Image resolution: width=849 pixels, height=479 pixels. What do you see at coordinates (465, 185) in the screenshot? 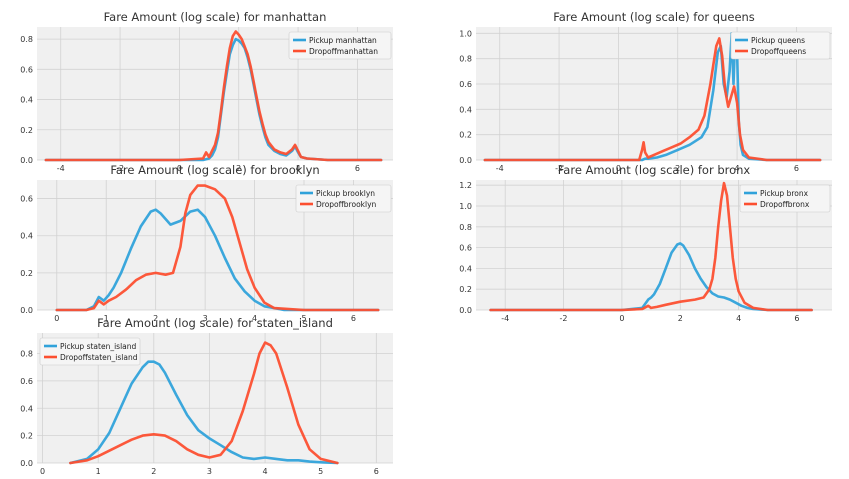
I see `y-tick-label: 1.2` at bounding box center [465, 185].